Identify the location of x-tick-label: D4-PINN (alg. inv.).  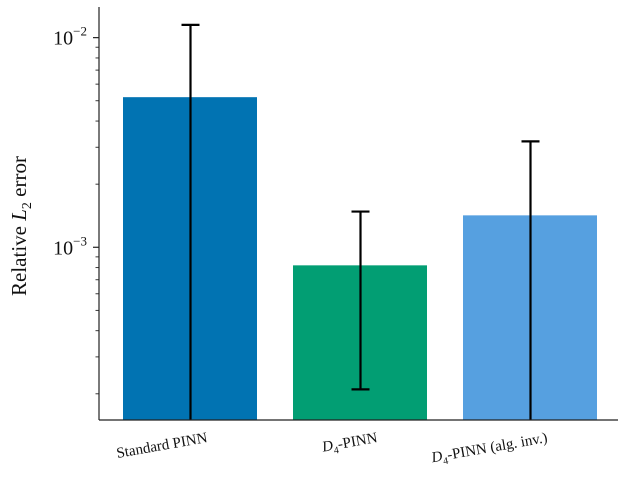
(489, 449).